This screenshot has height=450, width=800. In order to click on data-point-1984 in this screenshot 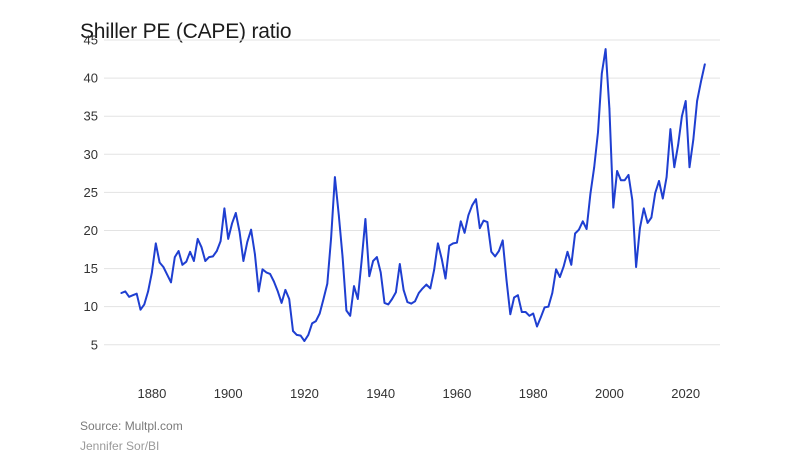, I will do `click(548, 306)`.